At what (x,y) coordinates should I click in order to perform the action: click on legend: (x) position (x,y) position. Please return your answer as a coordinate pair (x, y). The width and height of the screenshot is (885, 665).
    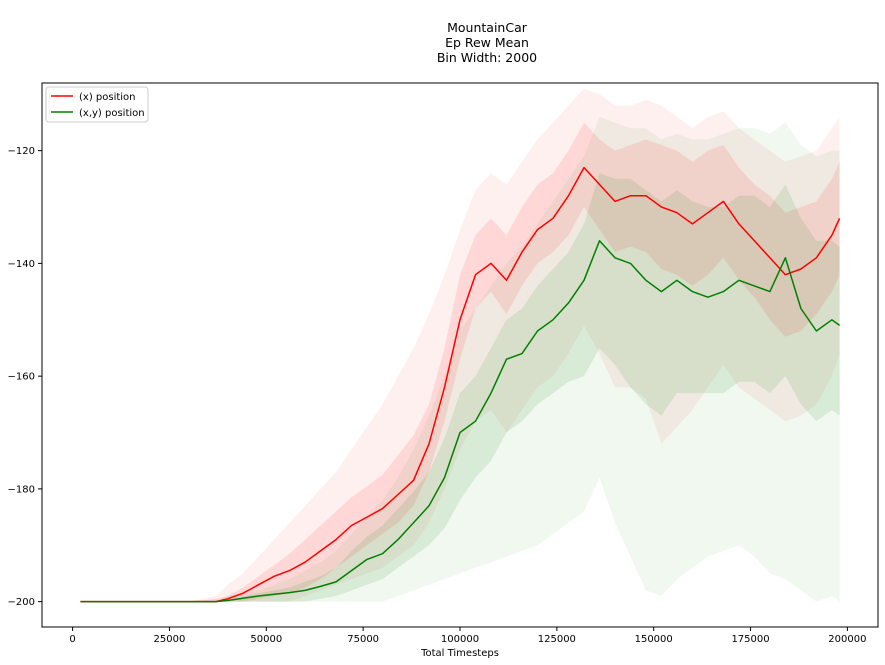
    Looking at the image, I should click on (97, 104).